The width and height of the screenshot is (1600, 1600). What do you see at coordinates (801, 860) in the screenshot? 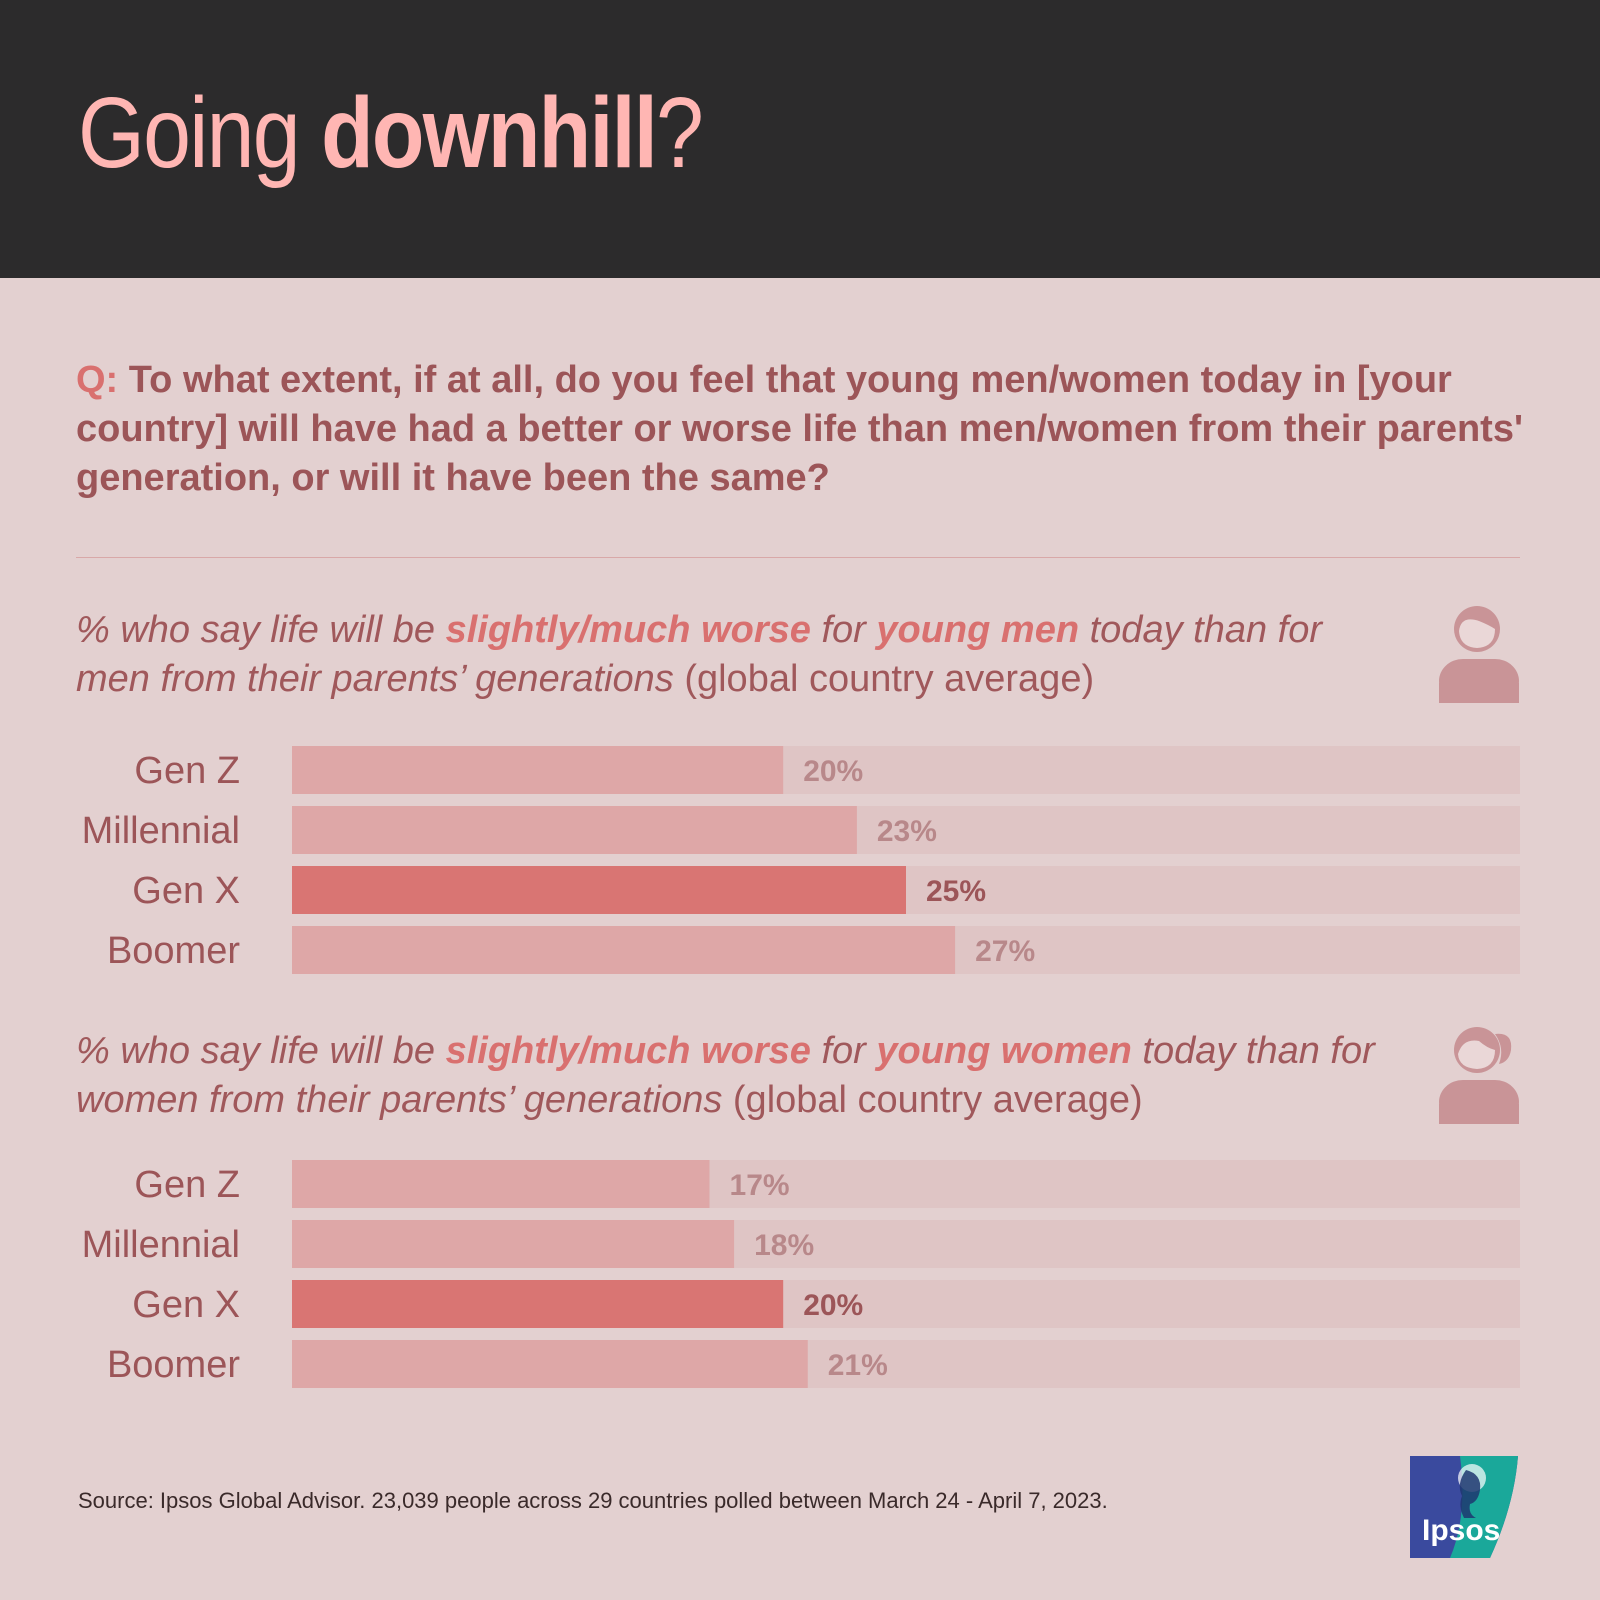
I see `chart-young-men: Gen Z 20% Millennial 23% Gen X 25% Boomer 27%` at bounding box center [801, 860].